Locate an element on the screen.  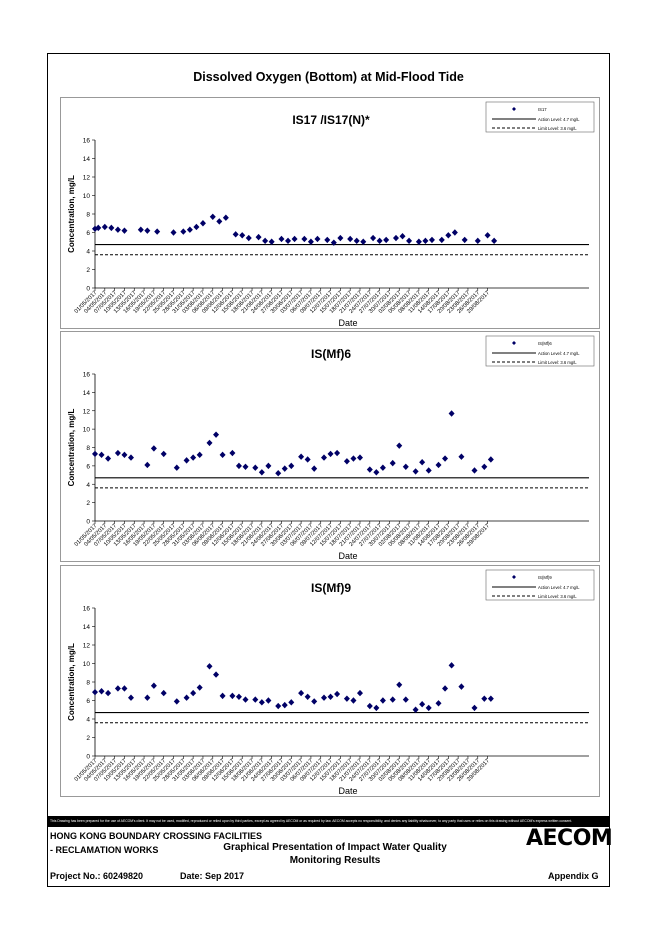
legend-action-label: Action Level: 4.7 mg/L is located at coordinates (559, 587).